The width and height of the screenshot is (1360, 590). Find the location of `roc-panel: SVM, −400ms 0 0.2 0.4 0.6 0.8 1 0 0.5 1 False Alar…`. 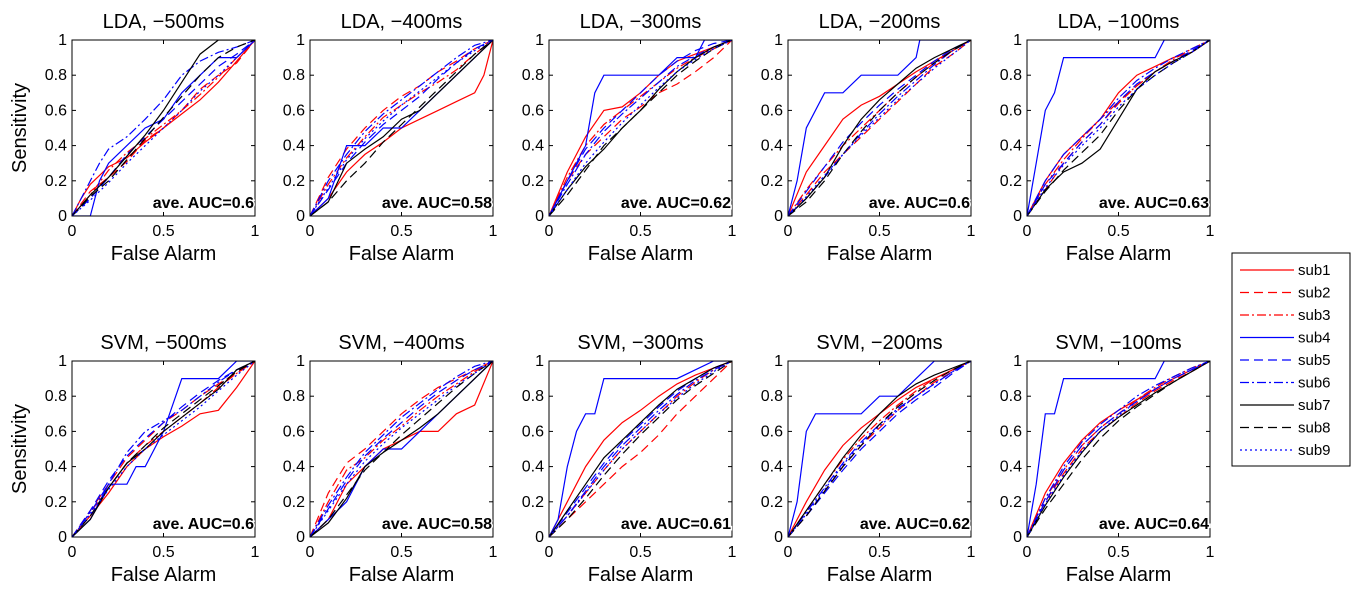

roc-panel: SVM, −400ms 0 0.2 0.4 0.6 0.8 1 0 0.5 1 False Alar… is located at coordinates (390, 459).